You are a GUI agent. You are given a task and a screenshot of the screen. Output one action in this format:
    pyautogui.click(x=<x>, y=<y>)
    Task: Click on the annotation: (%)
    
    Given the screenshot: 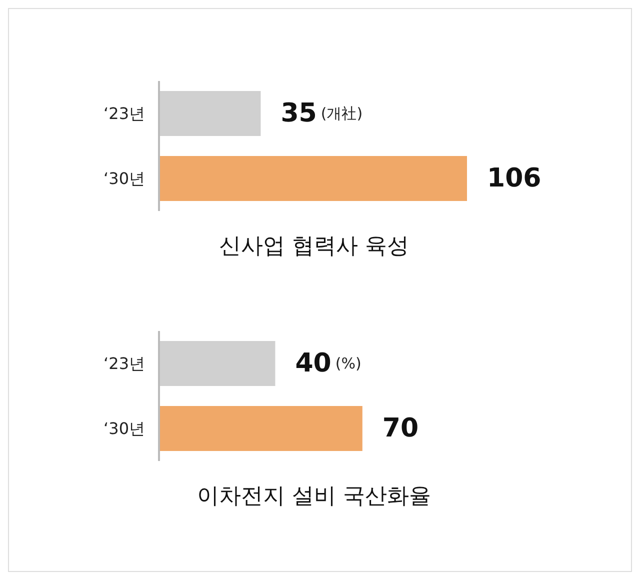 What is the action you would take?
    pyautogui.click(x=348, y=363)
    